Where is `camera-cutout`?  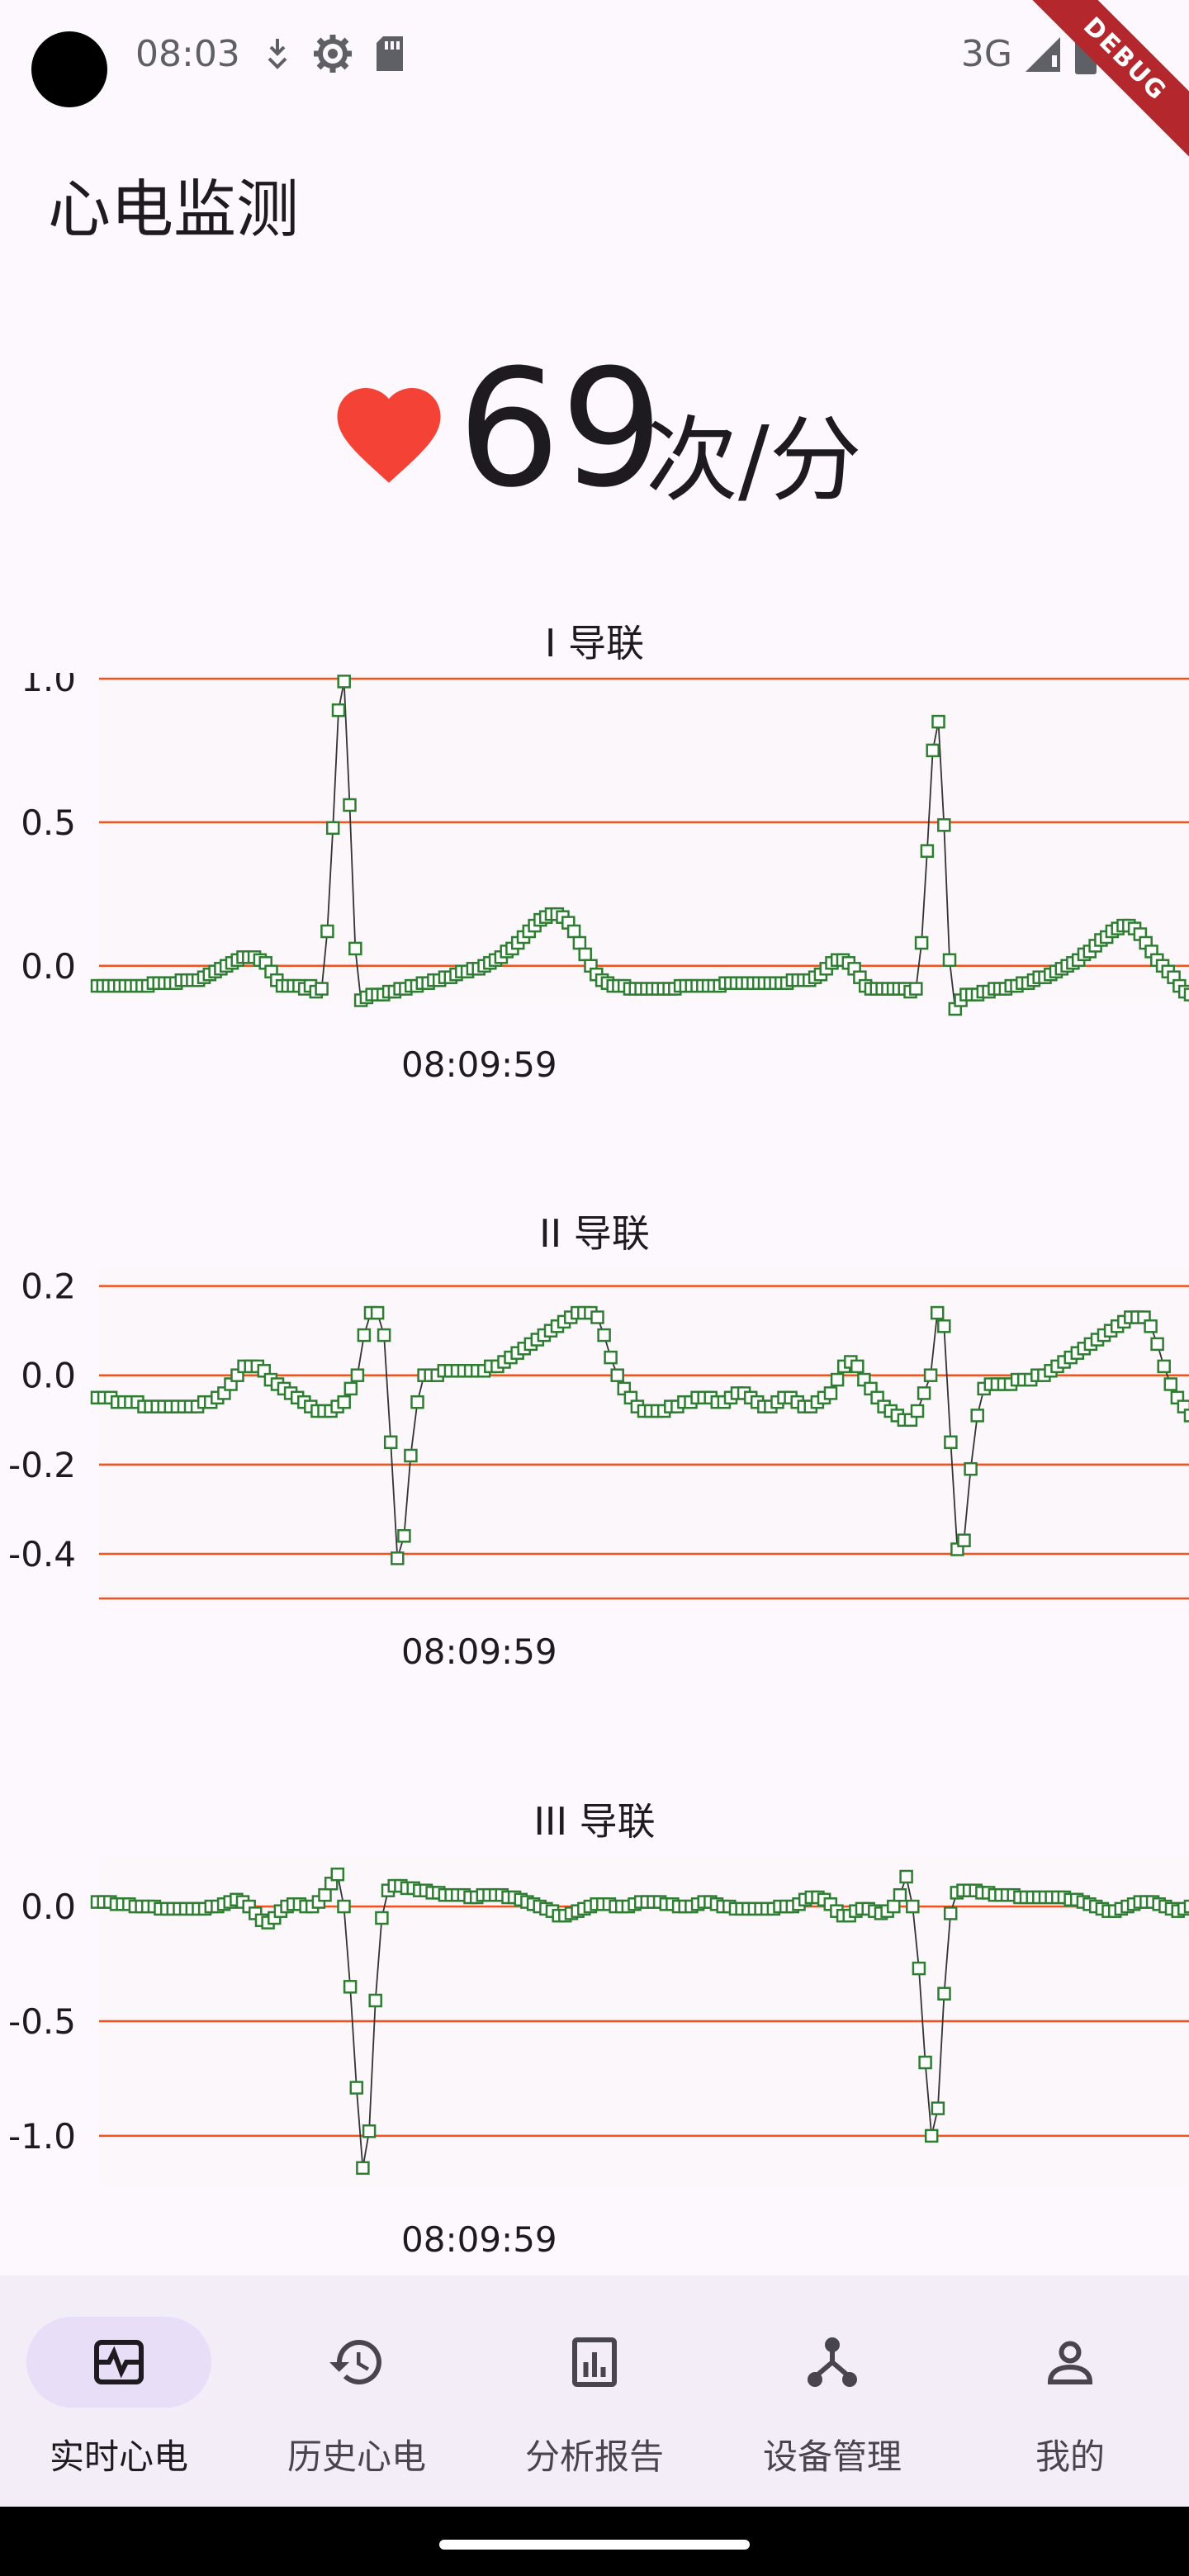
camera-cutout is located at coordinates (69, 69).